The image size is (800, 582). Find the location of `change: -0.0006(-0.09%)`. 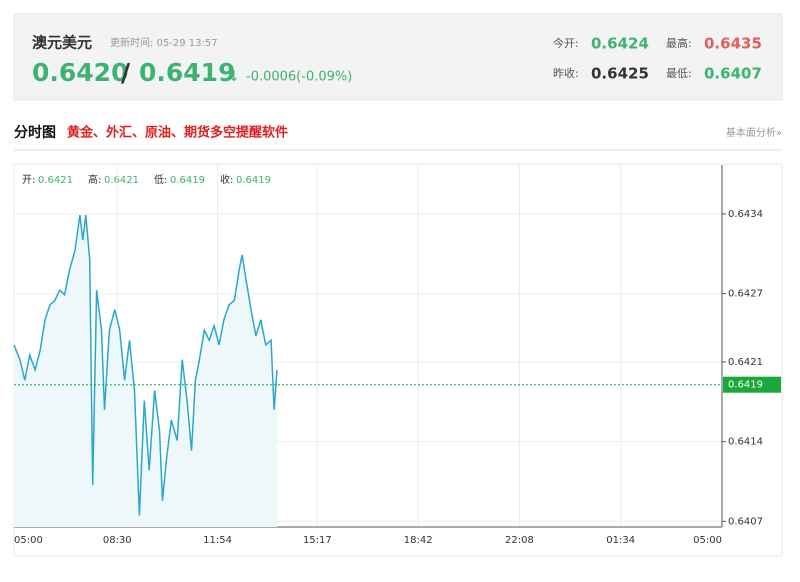

change: -0.0006(-0.09%) is located at coordinates (299, 77).